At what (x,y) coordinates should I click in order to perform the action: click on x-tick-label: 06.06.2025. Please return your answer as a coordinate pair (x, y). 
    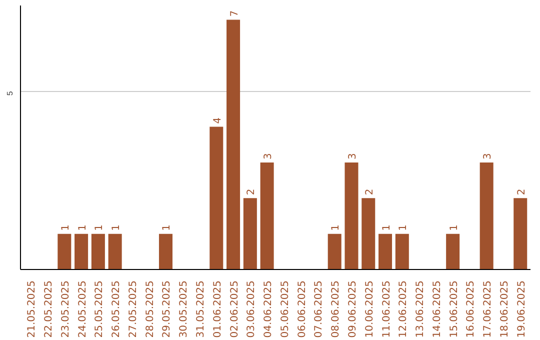
    Looking at the image, I should click on (302, 309).